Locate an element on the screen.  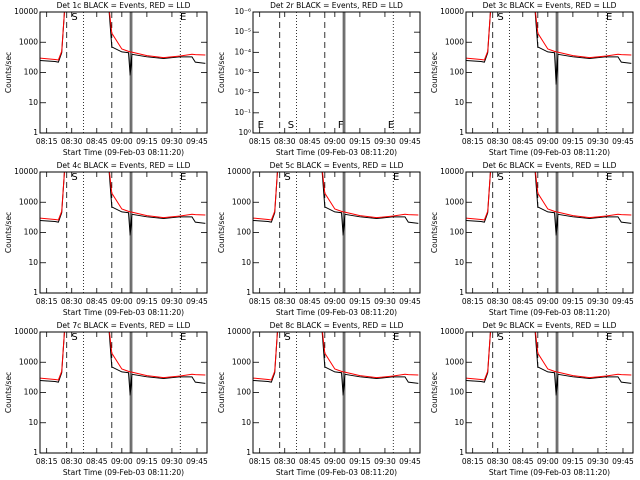
y-tick-label: 10⁰ is located at coordinates (244, 132).